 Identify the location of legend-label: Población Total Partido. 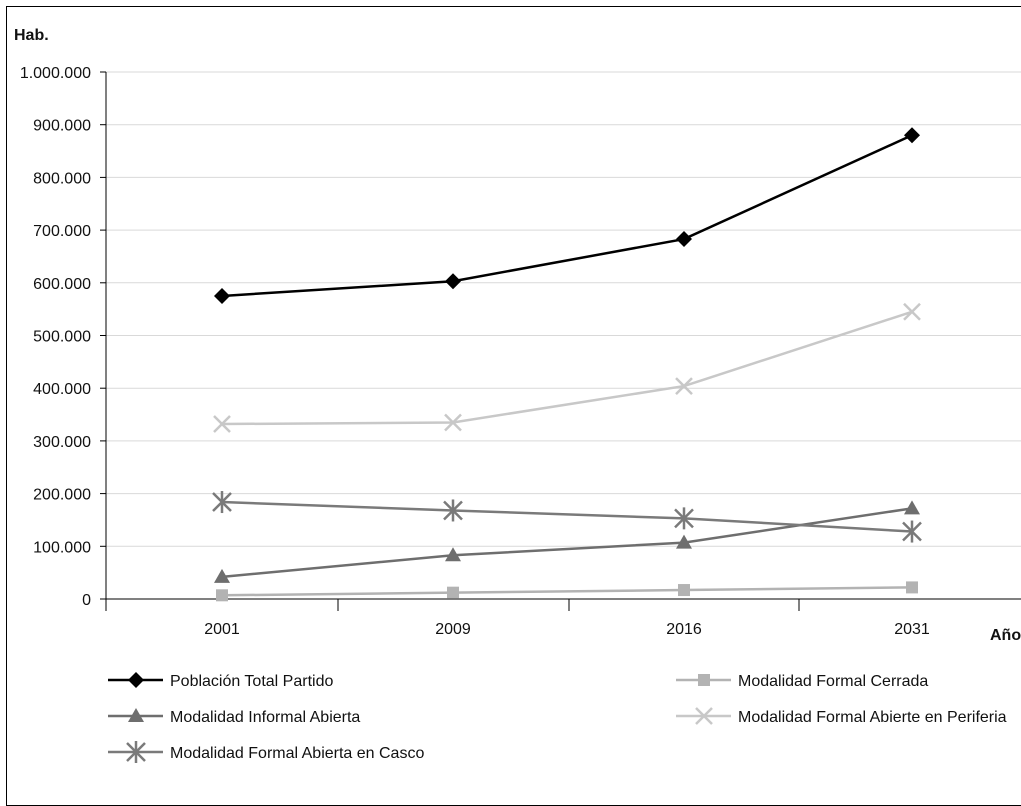
(251, 681).